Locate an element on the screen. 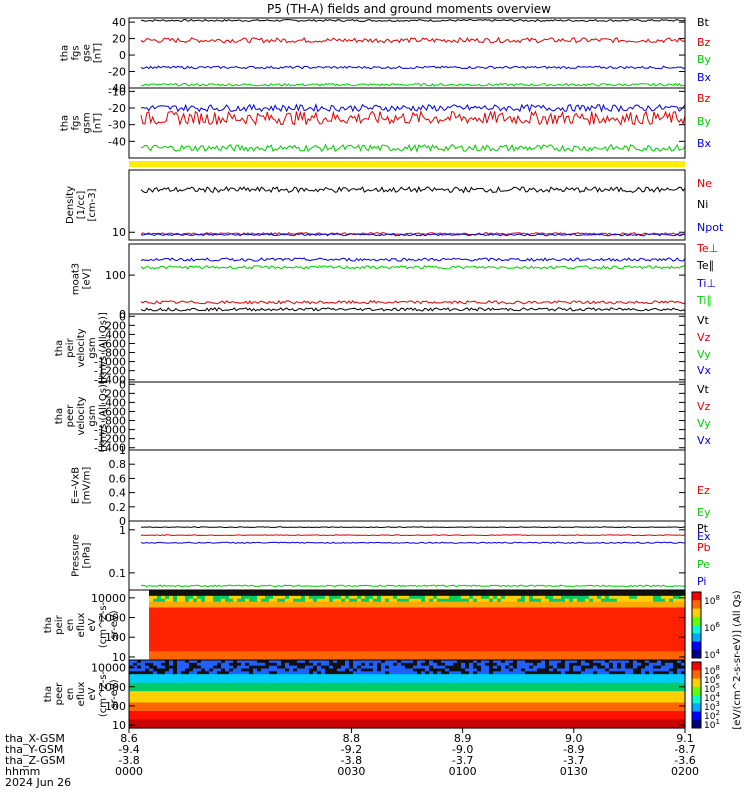 This screenshot has width=750, height=800. y-tick-label: -40 is located at coordinates (117, 88).